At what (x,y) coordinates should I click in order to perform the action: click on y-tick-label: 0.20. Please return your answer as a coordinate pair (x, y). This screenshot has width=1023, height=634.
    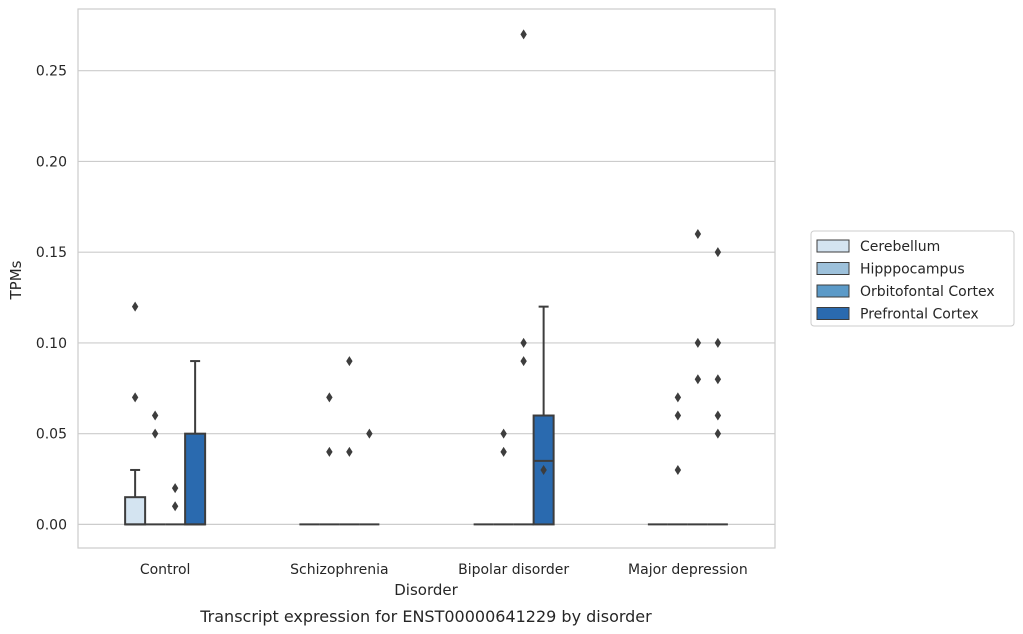
    Looking at the image, I should click on (51, 162).